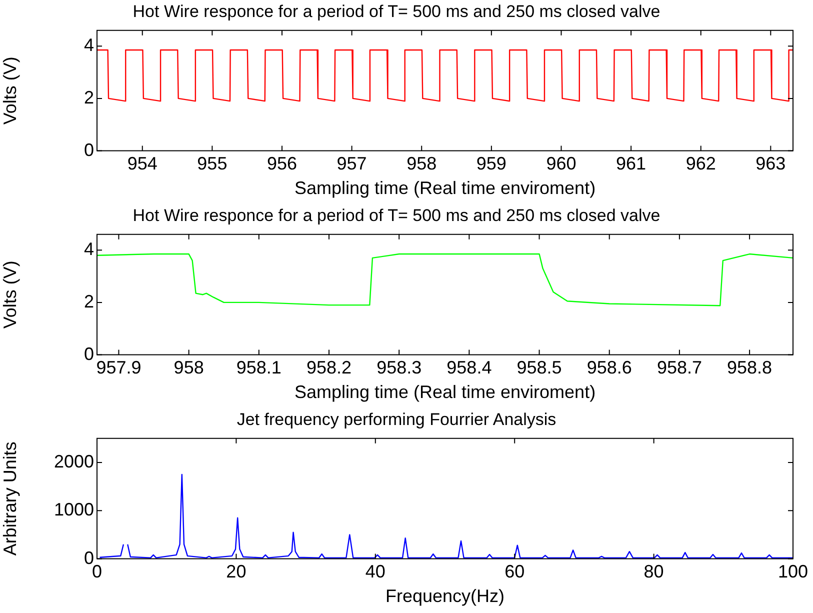 The width and height of the screenshot is (813, 613). What do you see at coordinates (793, 572) in the screenshot?
I see `x-tick-label: 100` at bounding box center [793, 572].